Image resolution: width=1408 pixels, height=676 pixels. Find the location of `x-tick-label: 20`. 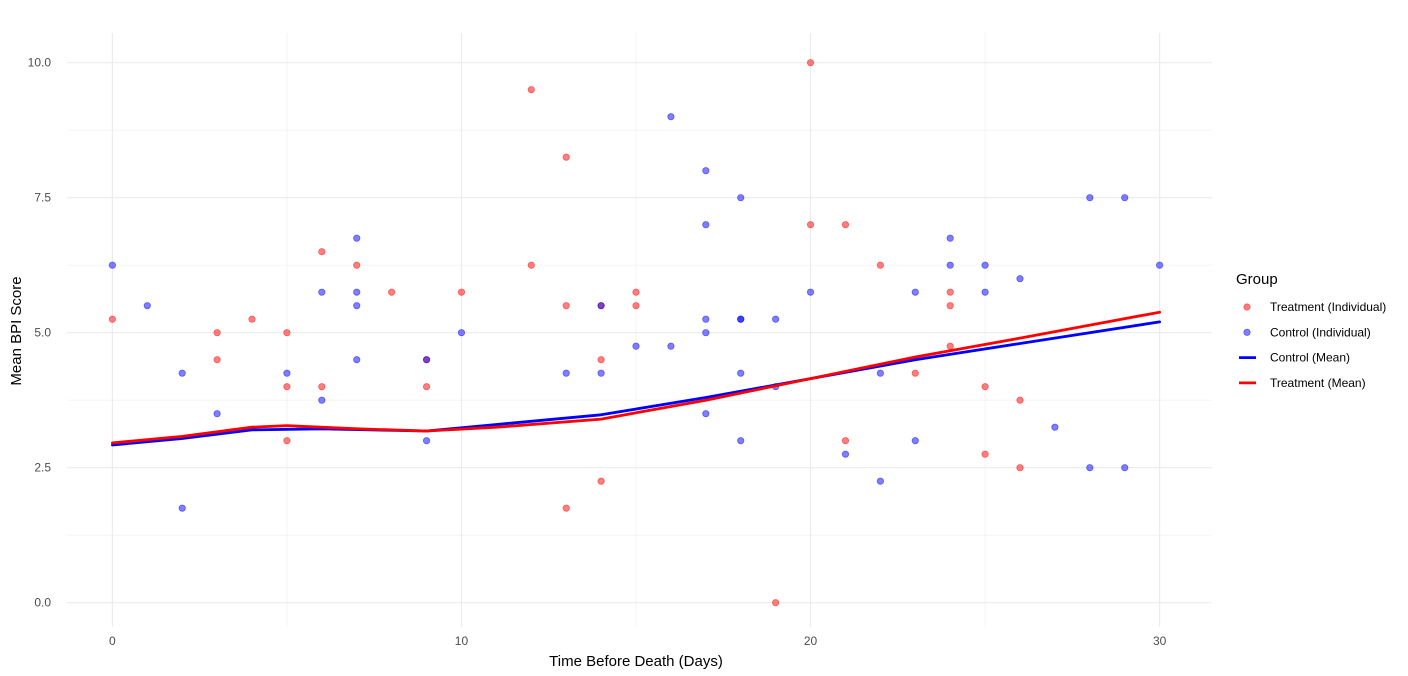

x-tick-label: 20 is located at coordinates (811, 641).